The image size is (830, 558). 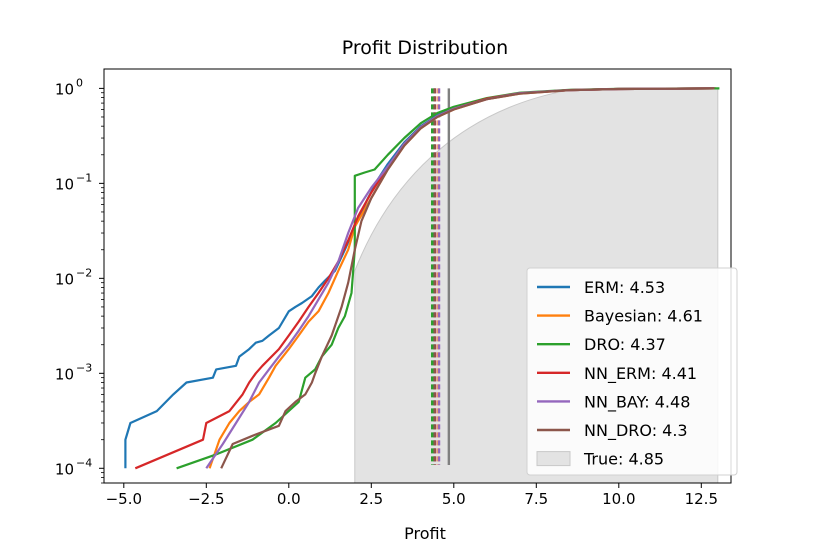 I want to click on legend-label: Bayesian: 4.61, so click(x=643, y=316).